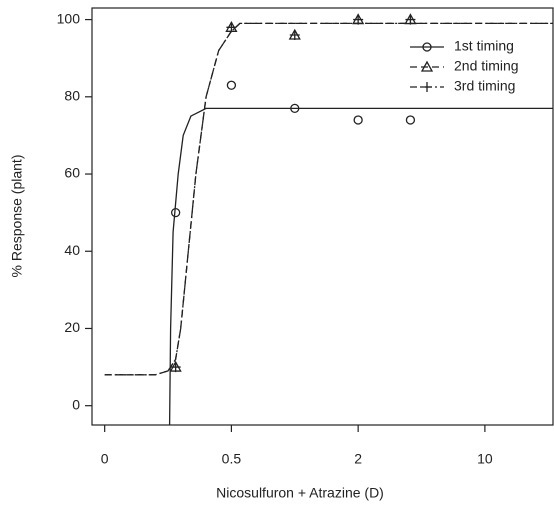 The height and width of the screenshot is (508, 554). I want to click on y-tick-label: 100, so click(69, 18).